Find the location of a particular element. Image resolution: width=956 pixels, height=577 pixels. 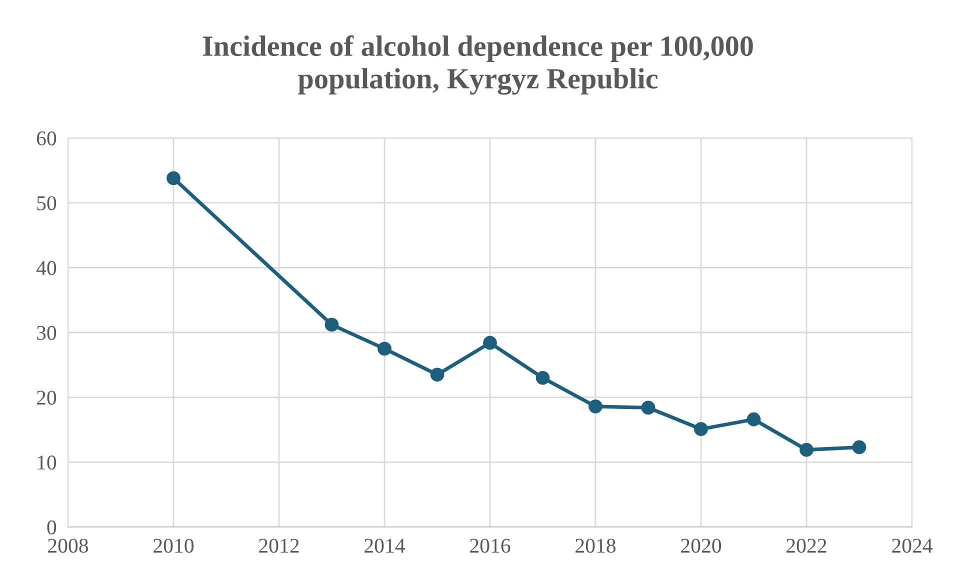

x-tick-label: 2020 is located at coordinates (701, 545).